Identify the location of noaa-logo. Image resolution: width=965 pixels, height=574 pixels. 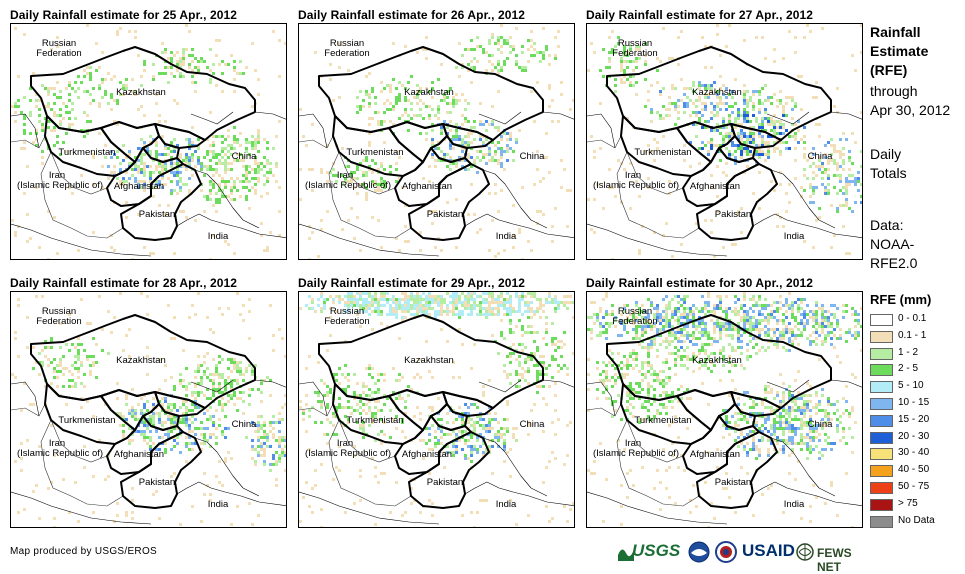
(700, 552).